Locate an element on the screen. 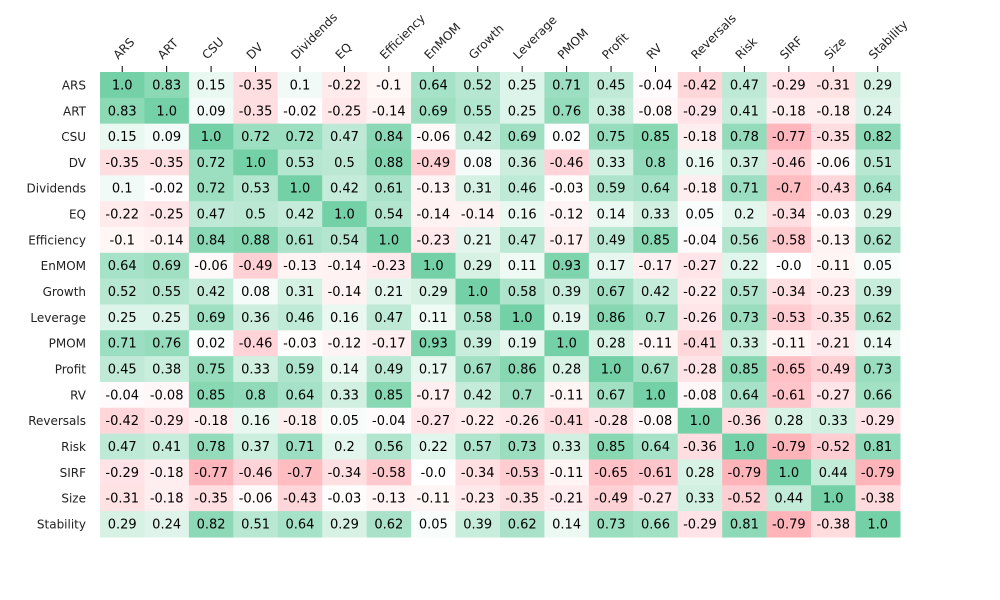 The height and width of the screenshot is (600, 1000). cell-value-label: -0.14 is located at coordinates (345, 292).